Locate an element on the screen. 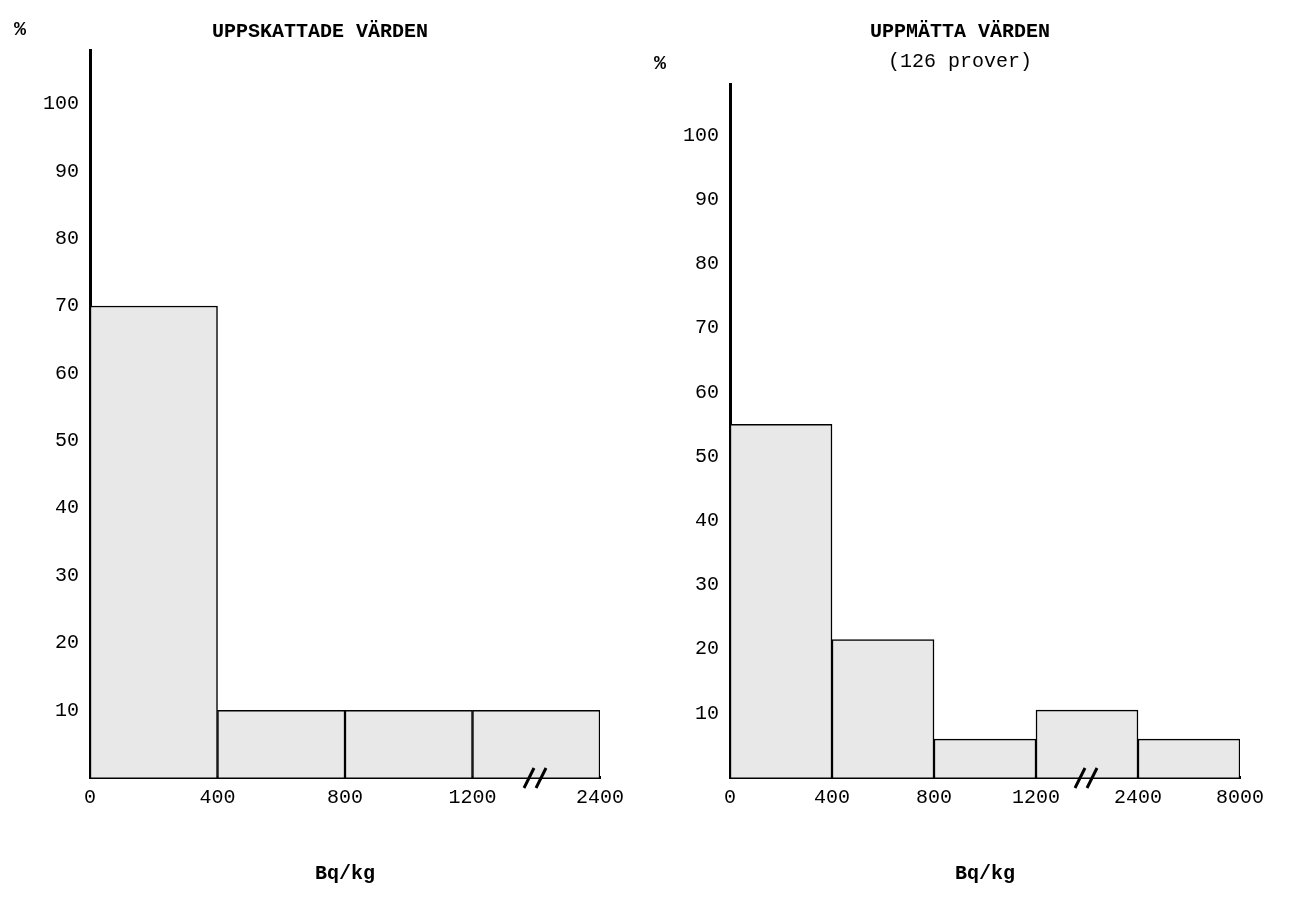 This screenshot has width=1293, height=918. chart-title: UPPMÄTTA VÄRDEN is located at coordinates (960, 32).